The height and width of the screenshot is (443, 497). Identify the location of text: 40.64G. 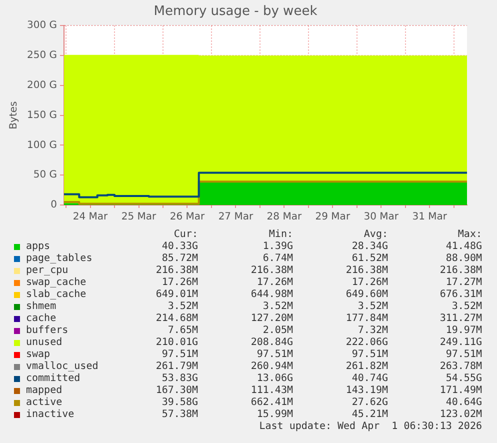
(463, 403).